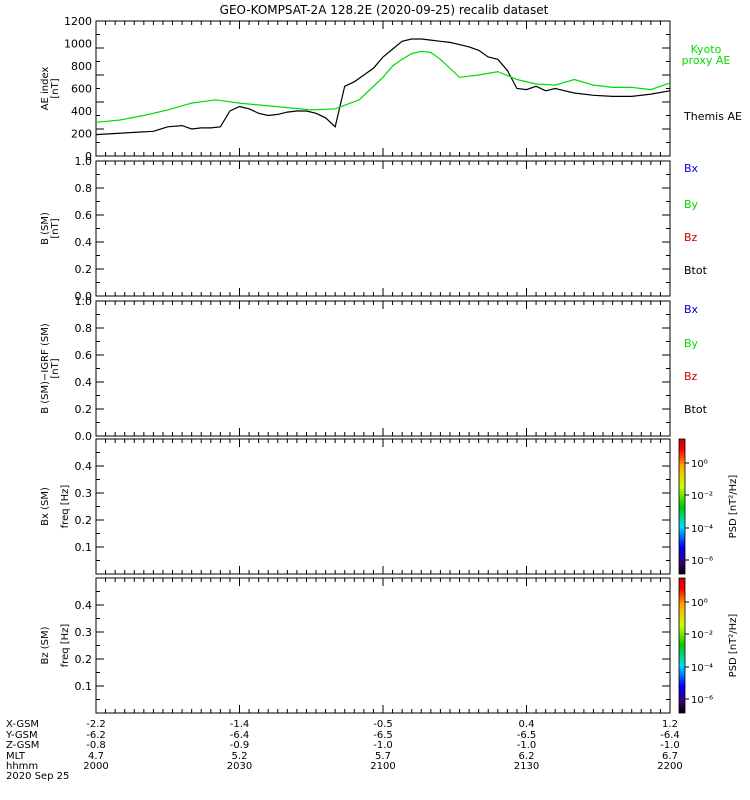  I want to click on series-line-kyoto-proxy-ae, so click(383, 86).